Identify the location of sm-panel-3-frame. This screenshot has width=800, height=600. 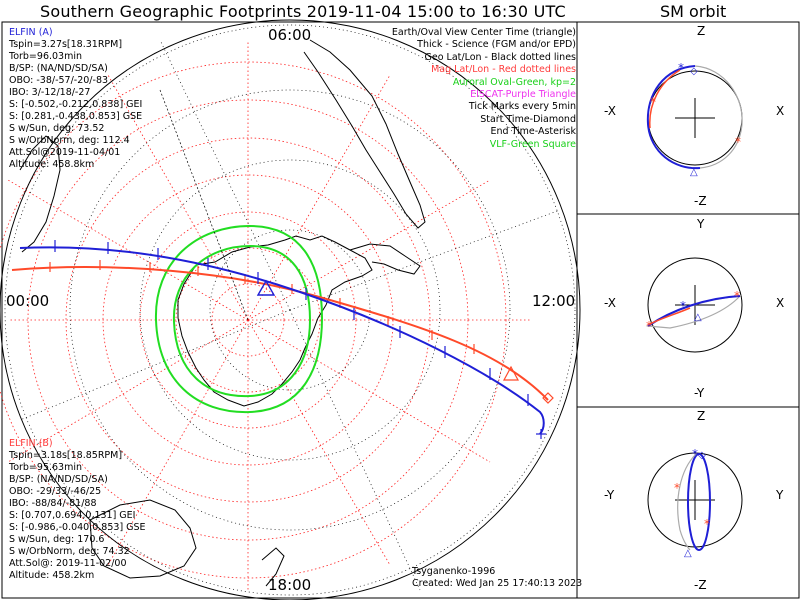
(688, 502).